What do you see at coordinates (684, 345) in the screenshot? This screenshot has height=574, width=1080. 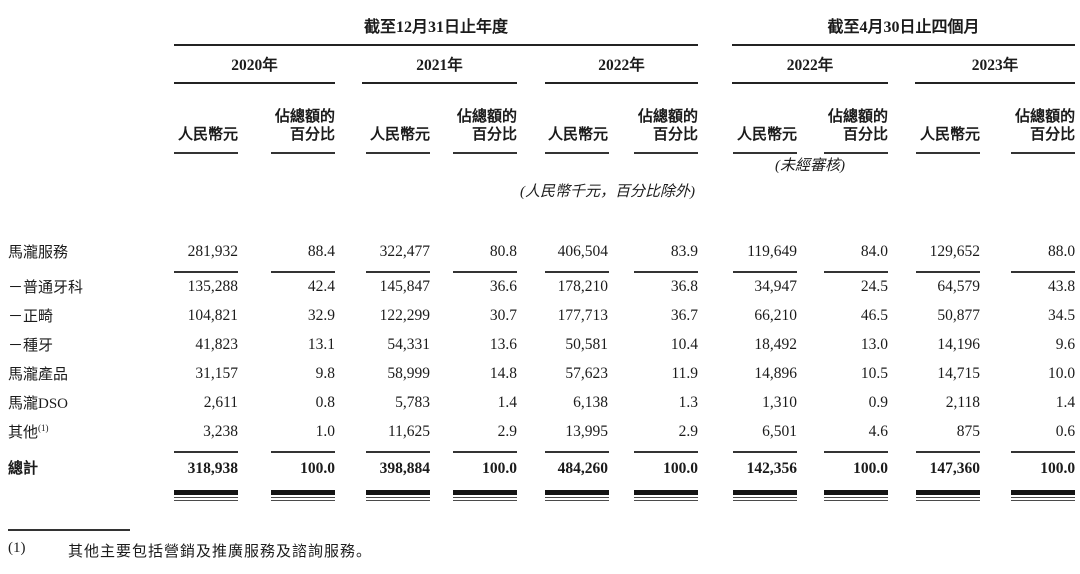 I see `cell-value: 10.4` at bounding box center [684, 345].